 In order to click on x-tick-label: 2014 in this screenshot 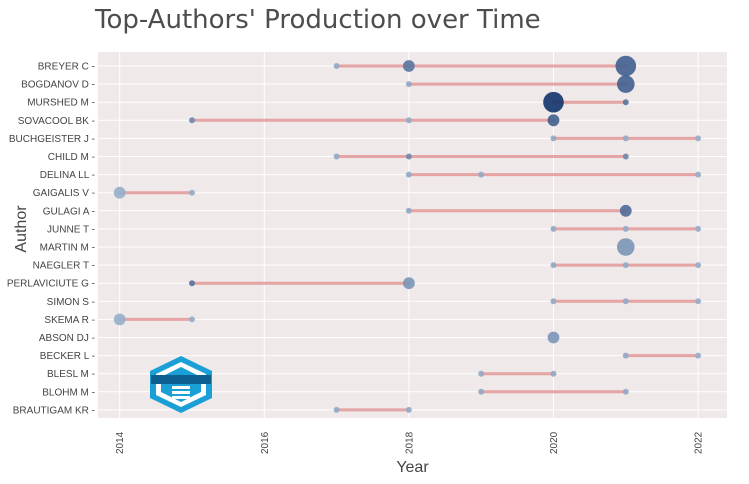, I will do `click(120, 442)`.